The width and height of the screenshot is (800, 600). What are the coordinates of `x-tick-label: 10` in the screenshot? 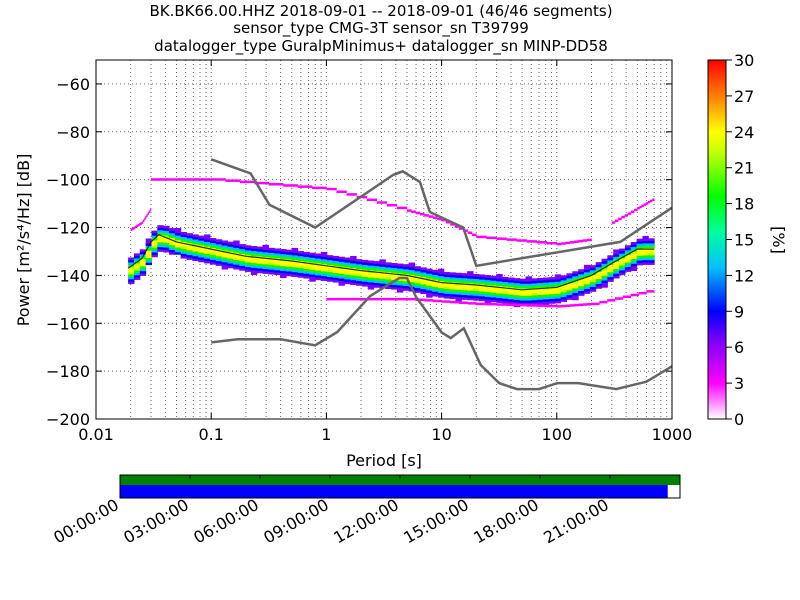 It's located at (441, 434).